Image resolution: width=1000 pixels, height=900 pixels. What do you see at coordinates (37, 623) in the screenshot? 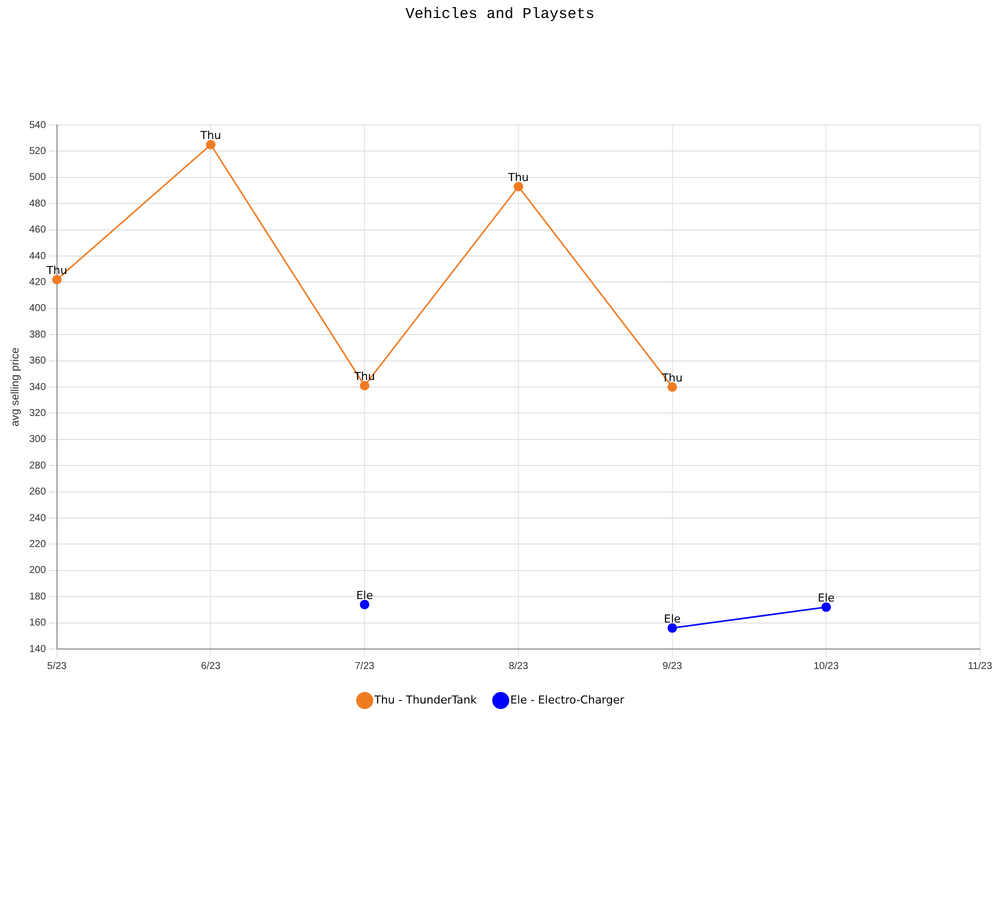
I see `y-tick-label: 160` at bounding box center [37, 623].